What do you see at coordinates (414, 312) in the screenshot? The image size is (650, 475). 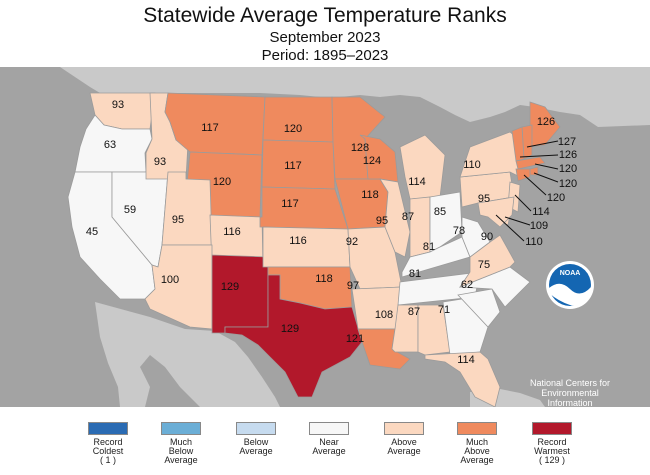 I see `rank-label-al: 87` at bounding box center [414, 312].